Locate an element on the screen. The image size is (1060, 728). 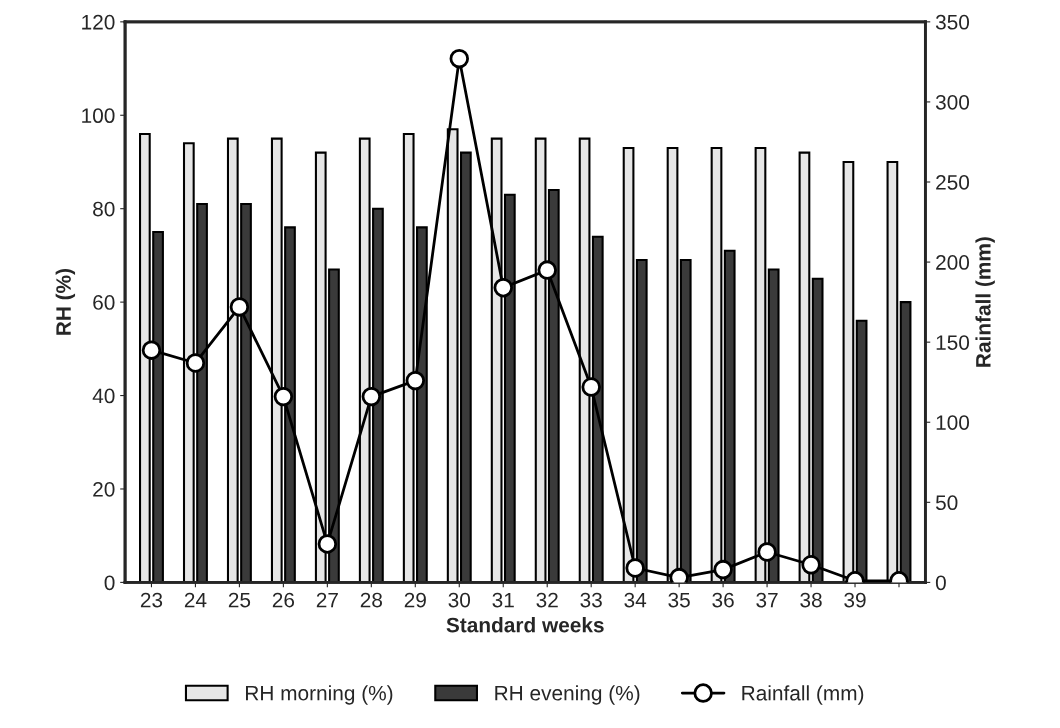
y-axis-title: RH (%) is located at coordinates (65, 302).